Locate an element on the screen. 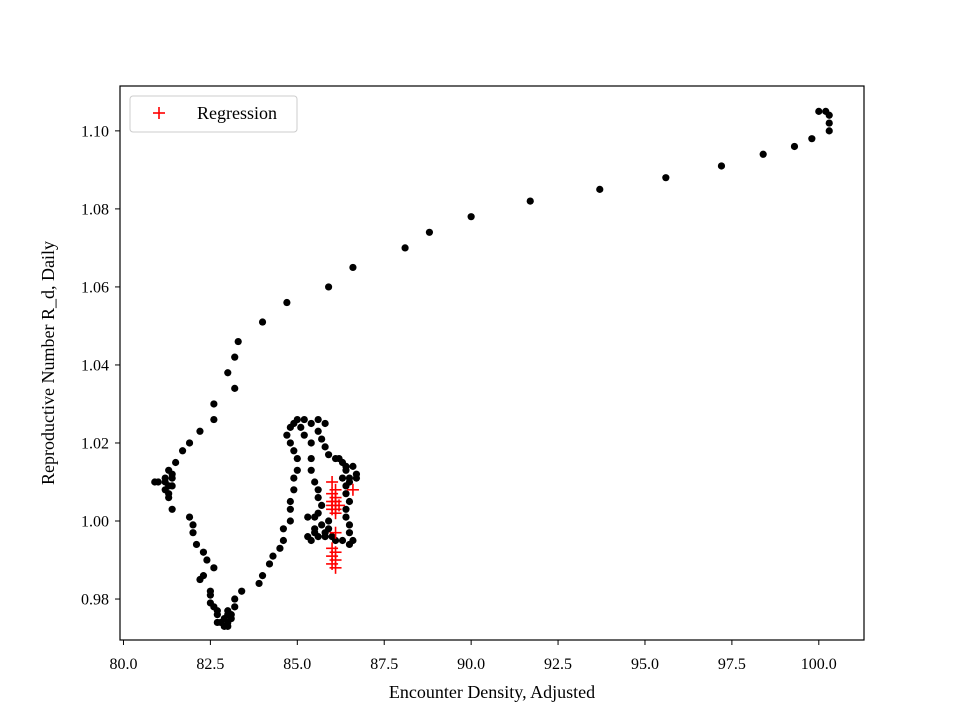 Image resolution: width=960 pixels, height=720 pixels. y-tick-label: 1.04 is located at coordinates (95, 365).